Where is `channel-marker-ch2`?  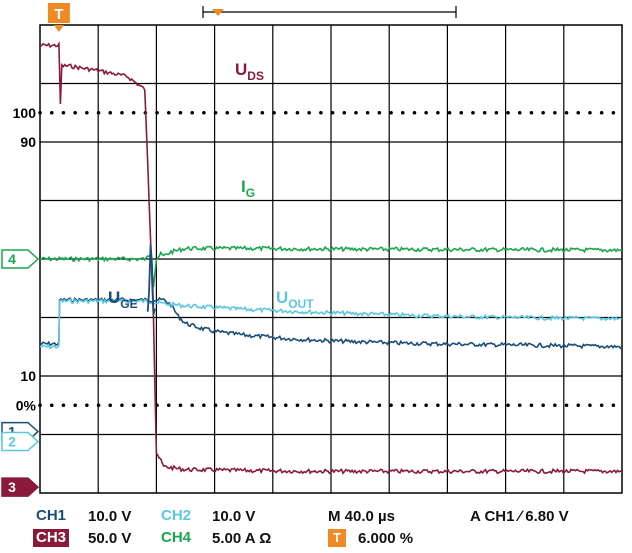
channel-marker-ch2 is located at coordinates (20, 441).